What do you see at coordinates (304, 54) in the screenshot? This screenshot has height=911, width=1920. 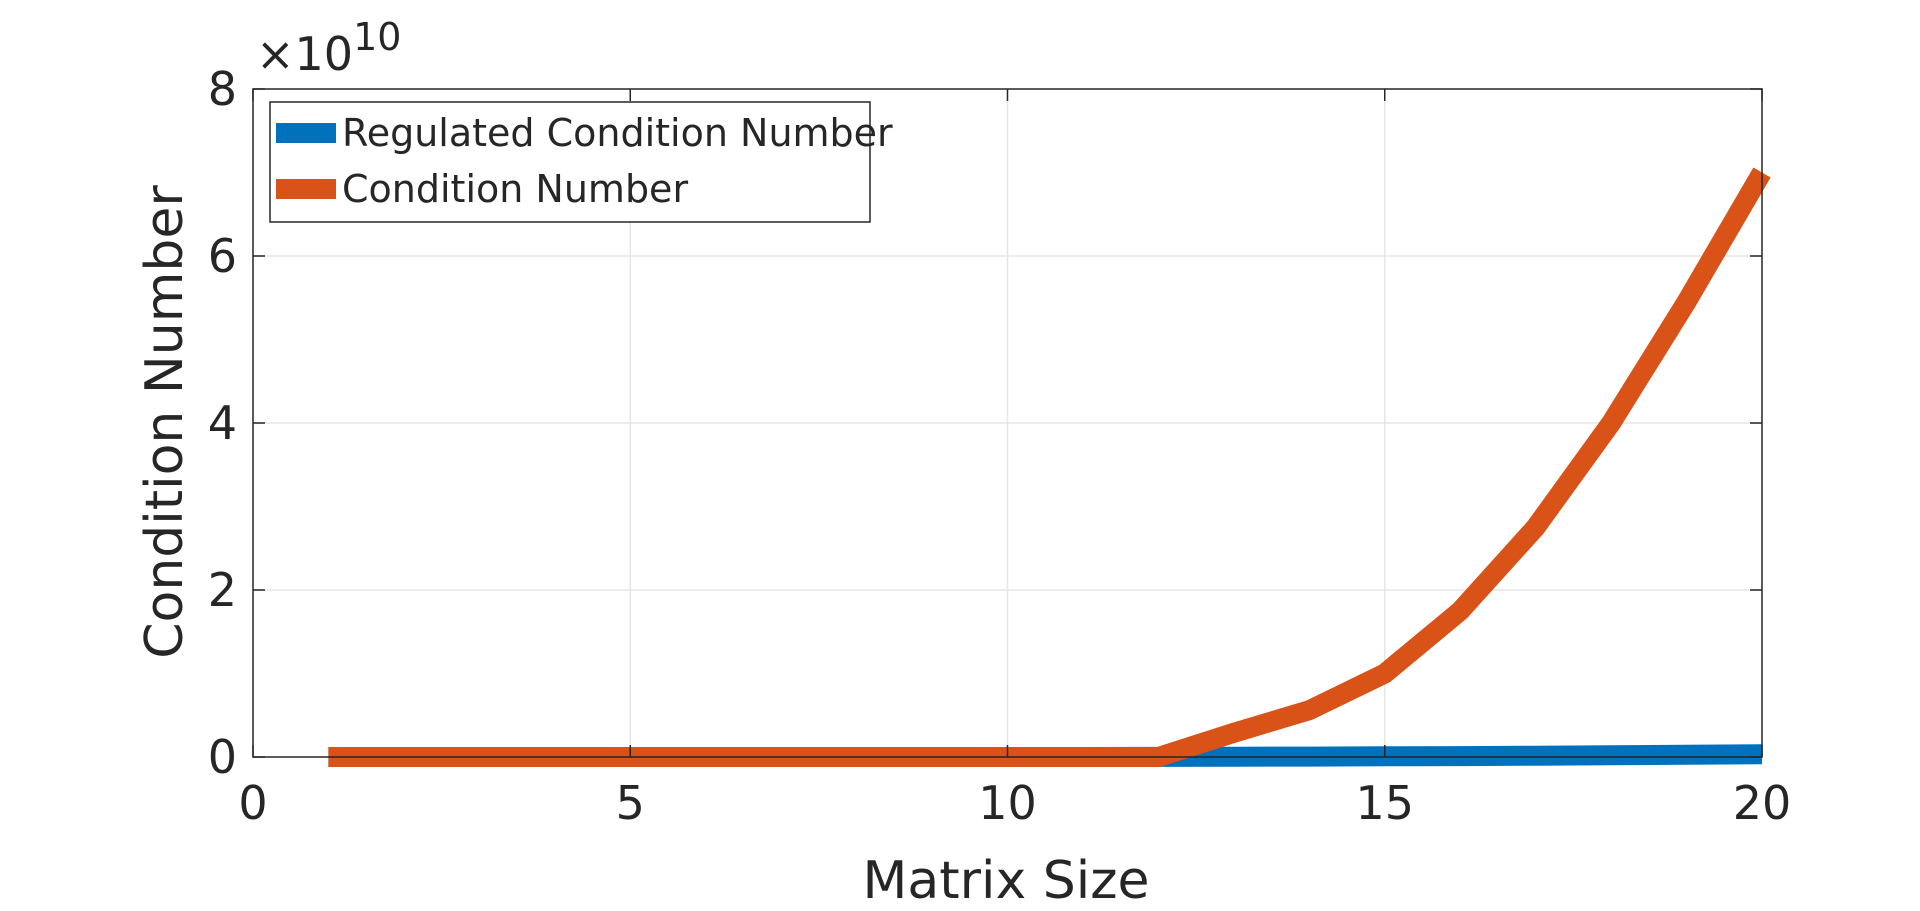 I see `y-exponent-base: ×10` at bounding box center [304, 54].